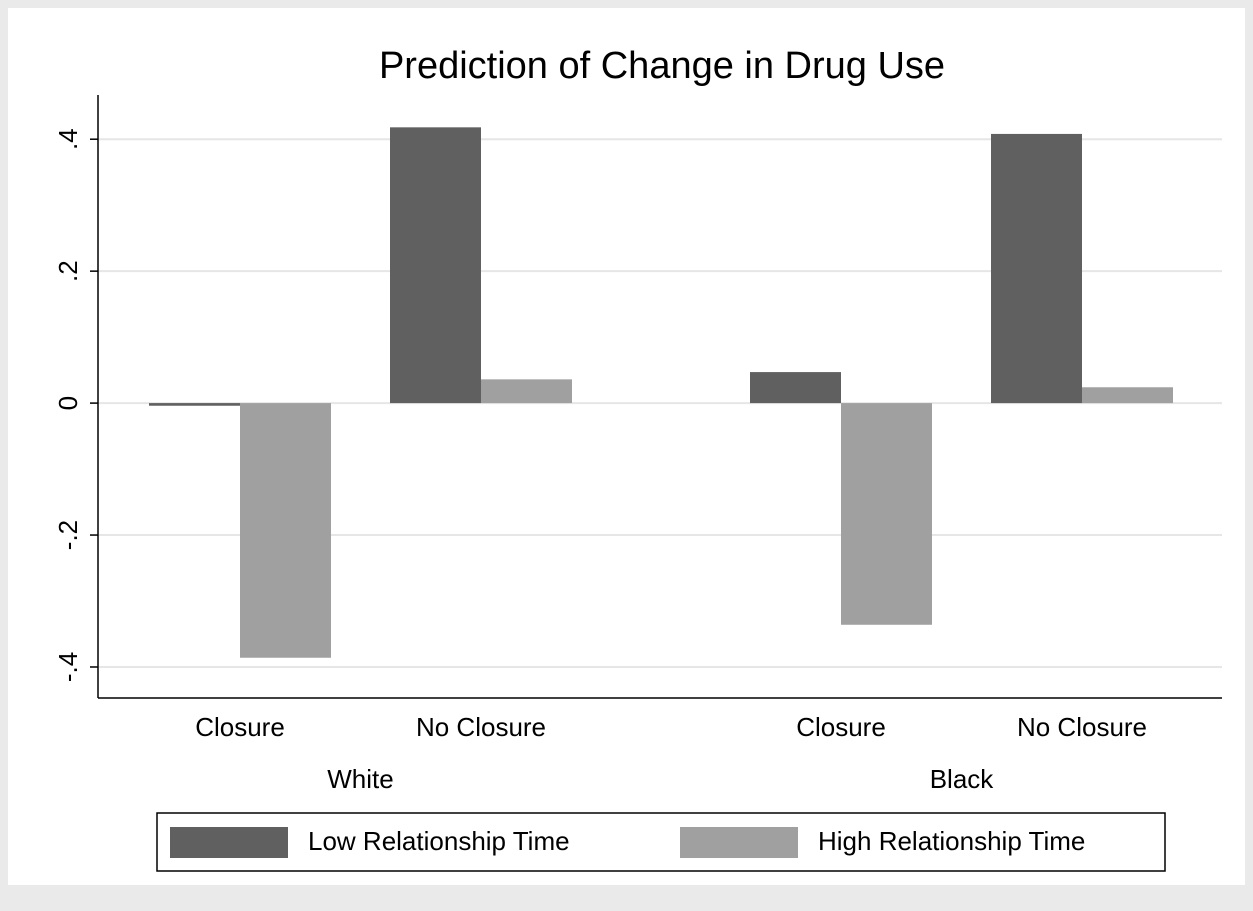 The height and width of the screenshot is (911, 1253). I want to click on legend-label: Low Relationship Time, so click(439, 841).